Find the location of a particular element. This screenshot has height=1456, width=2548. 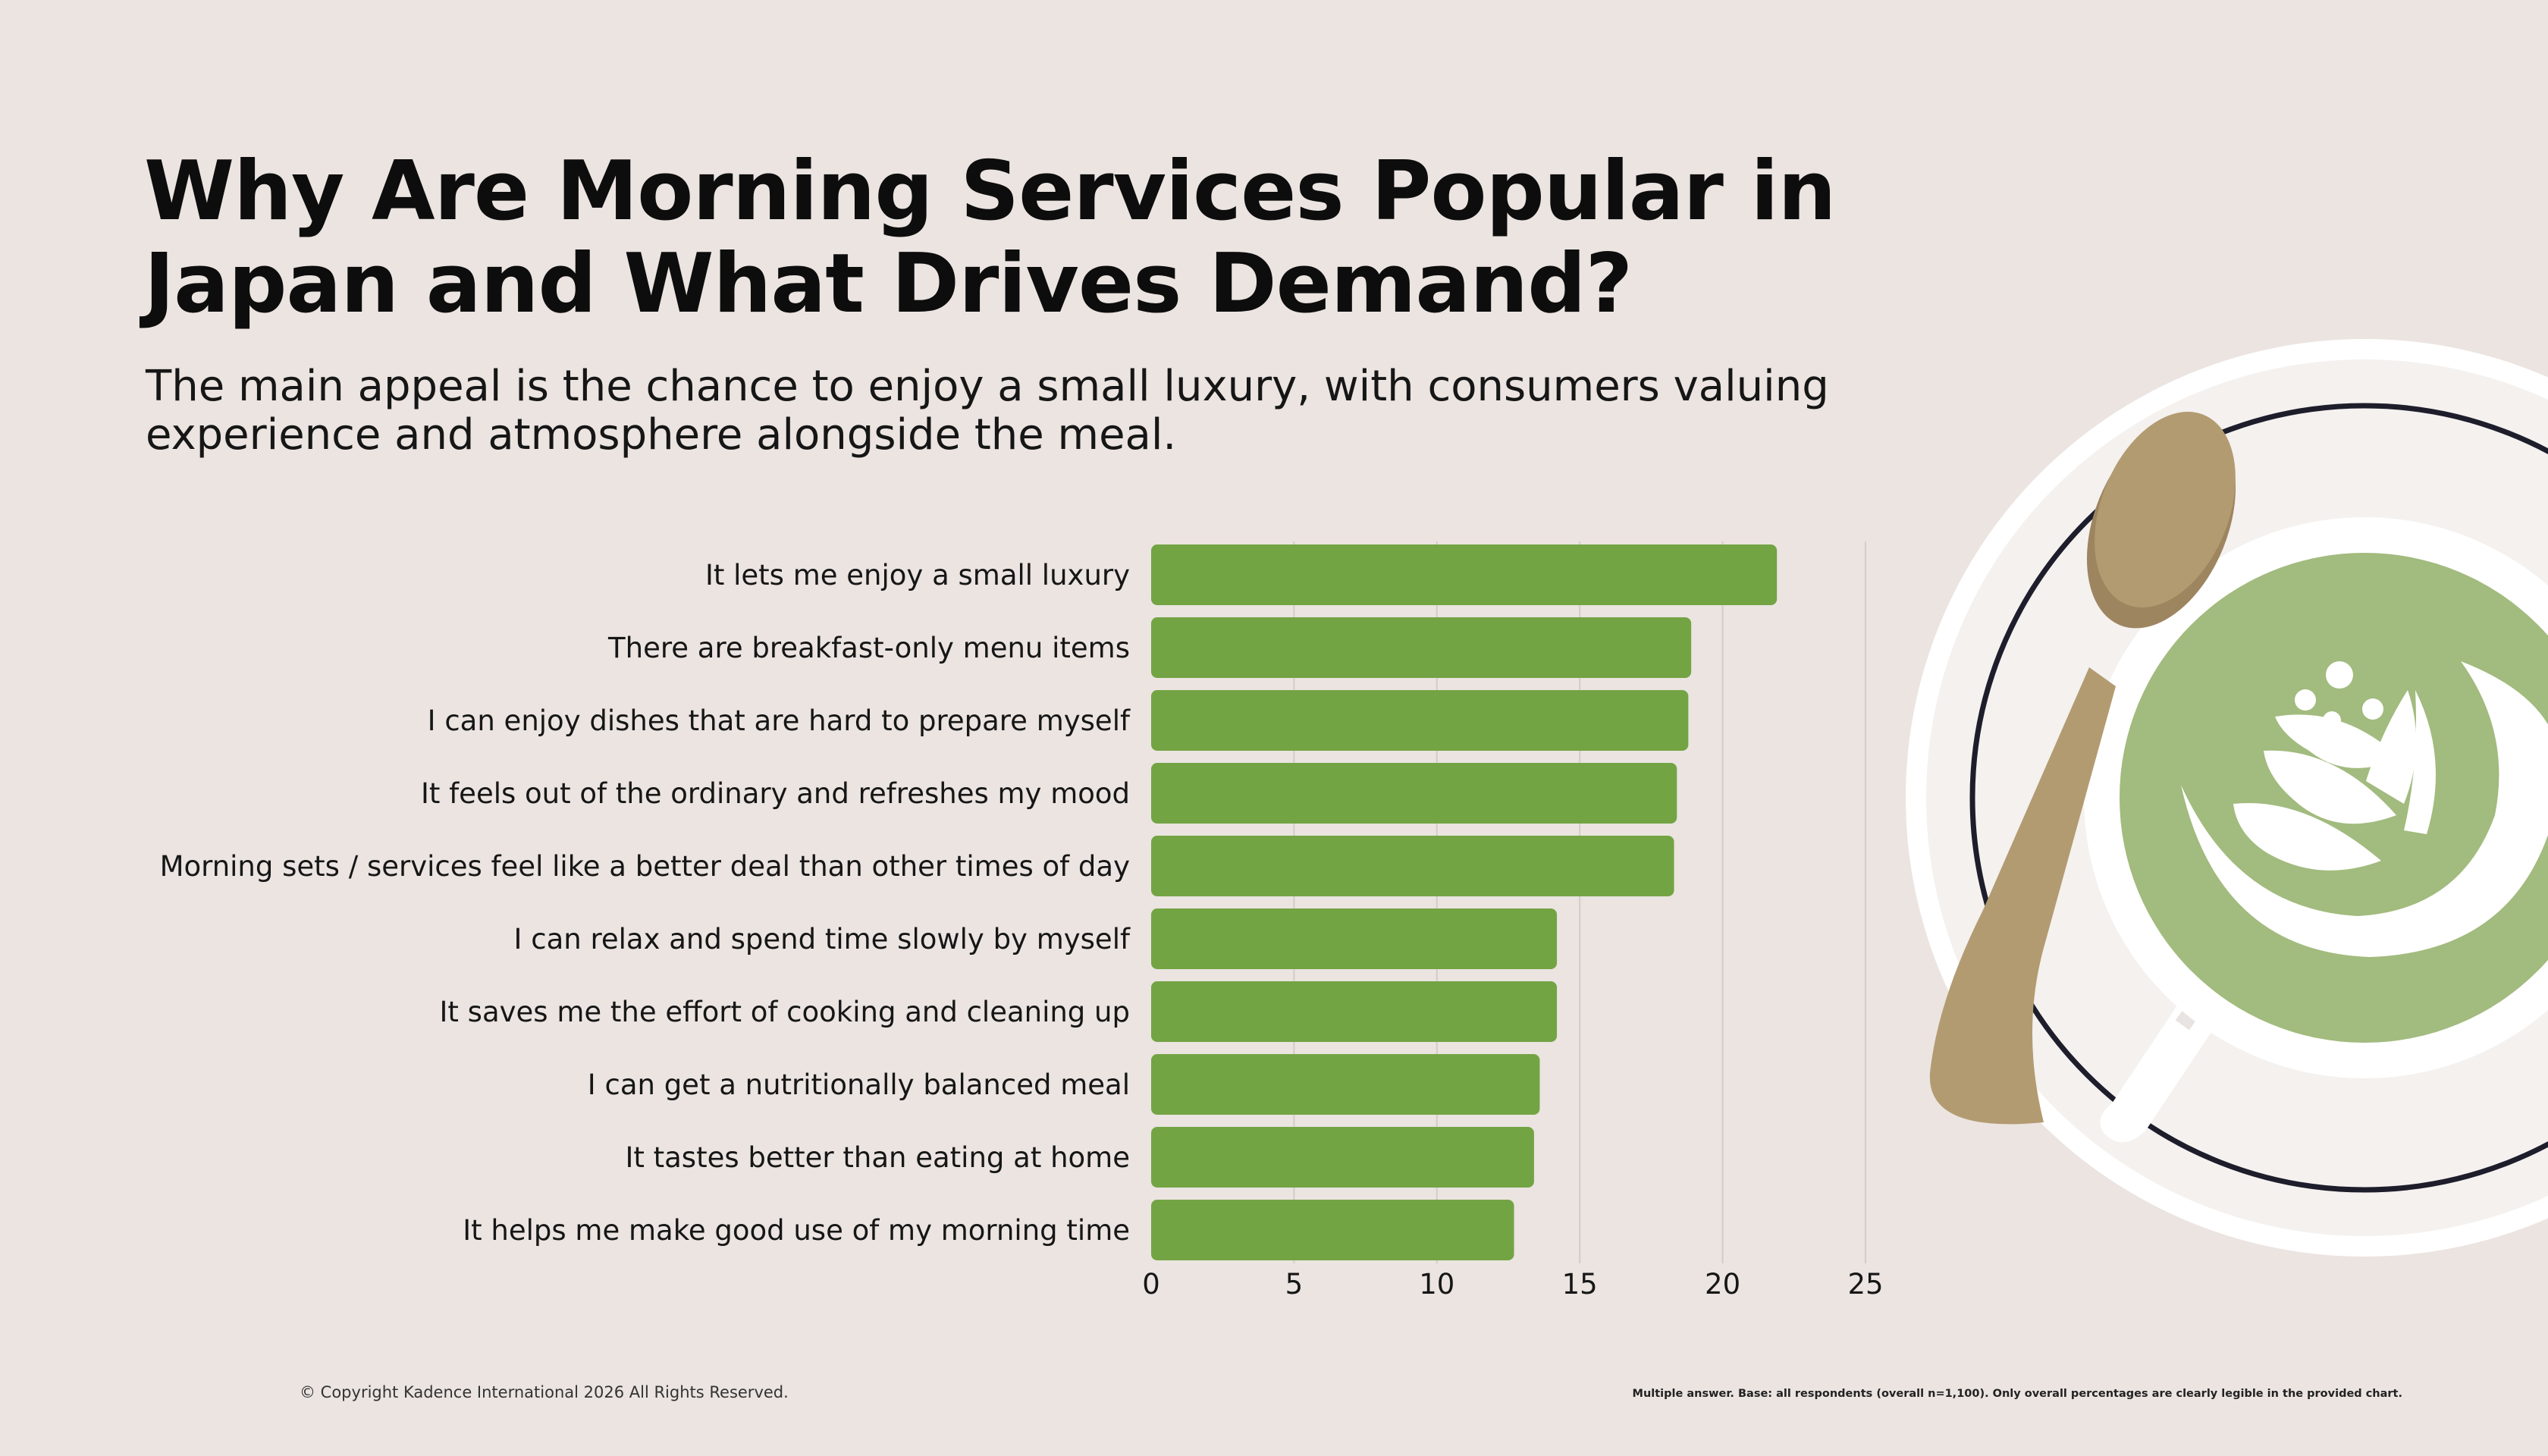

category-label: It lets me enjoy a small luxury is located at coordinates (917, 575).